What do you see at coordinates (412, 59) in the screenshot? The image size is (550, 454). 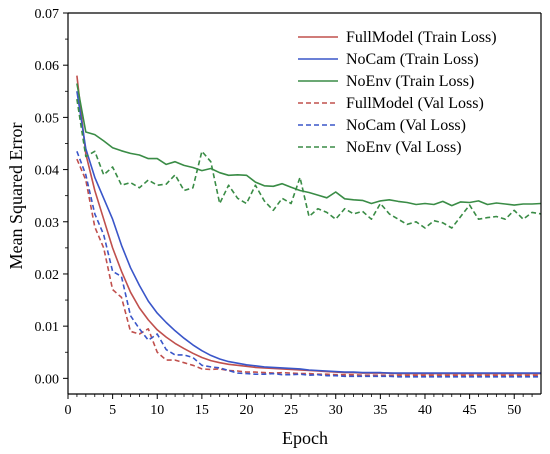 I see `legend-label-1: NoCam (Train Loss)` at bounding box center [412, 59].